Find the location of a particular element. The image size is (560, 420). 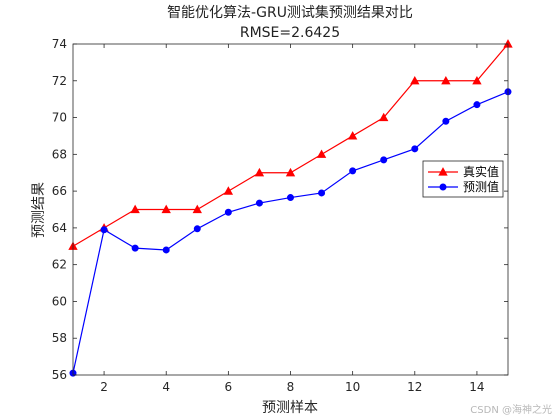

x-tick-label: 4 is located at coordinates (166, 387).